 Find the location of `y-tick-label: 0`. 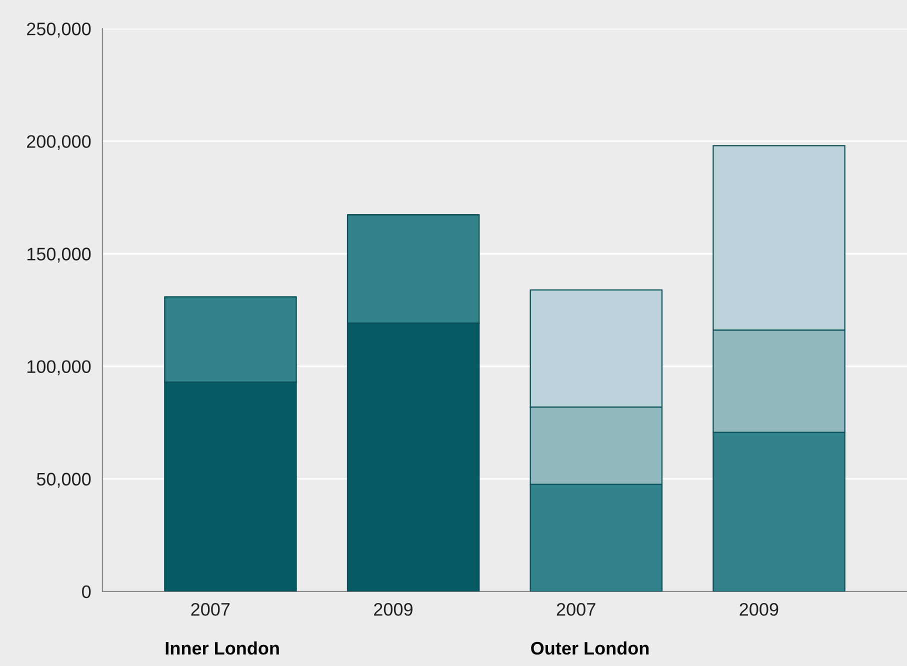

y-tick-label: 0 is located at coordinates (86, 591).